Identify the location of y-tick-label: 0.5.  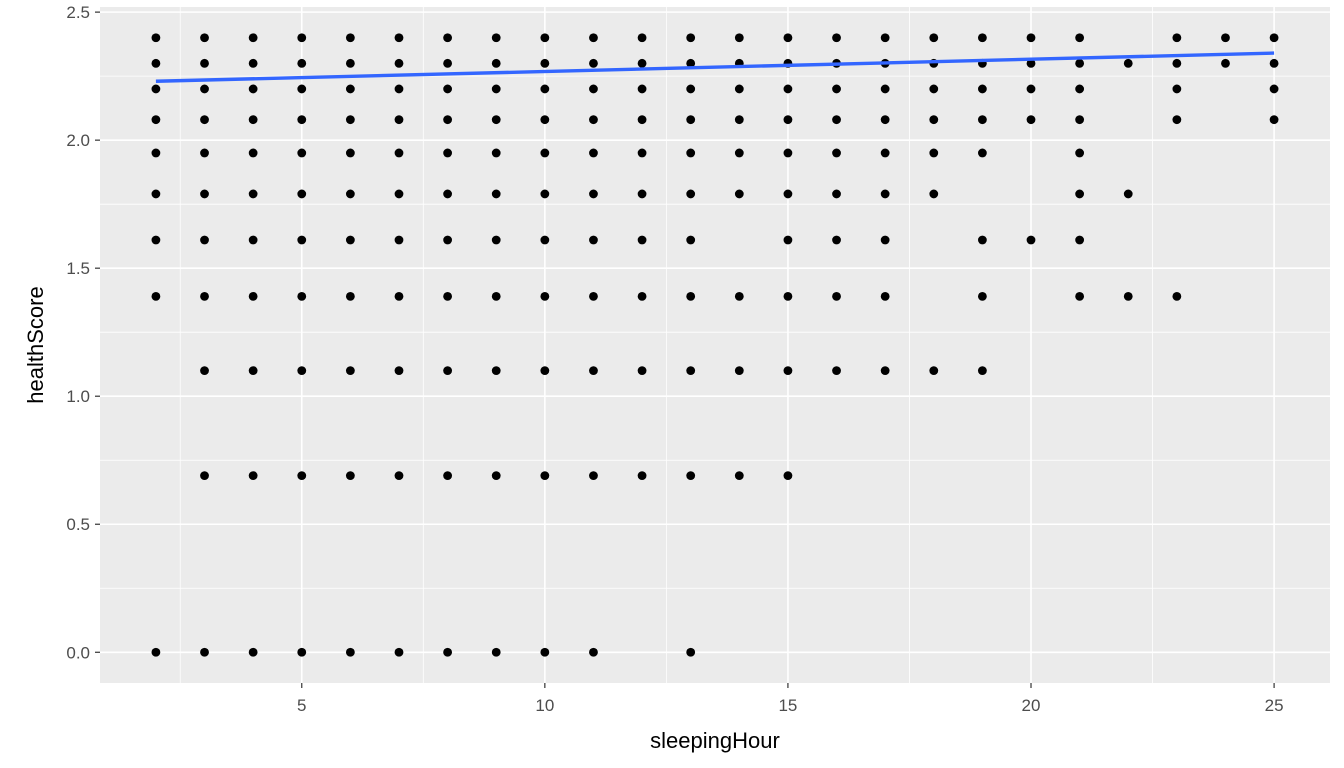
(78, 524).